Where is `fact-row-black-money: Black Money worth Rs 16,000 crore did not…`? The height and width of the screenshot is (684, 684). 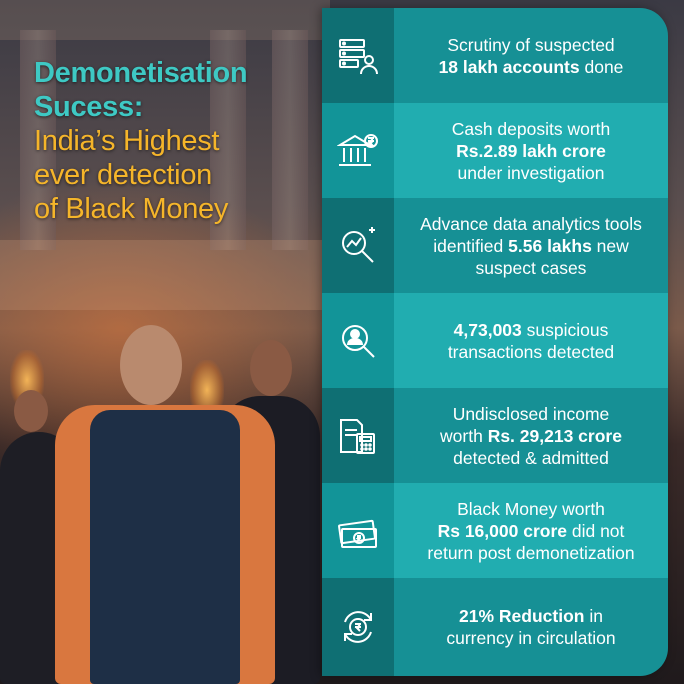 fact-row-black-money: Black Money worth Rs 16,000 crore did not… is located at coordinates (495, 530).